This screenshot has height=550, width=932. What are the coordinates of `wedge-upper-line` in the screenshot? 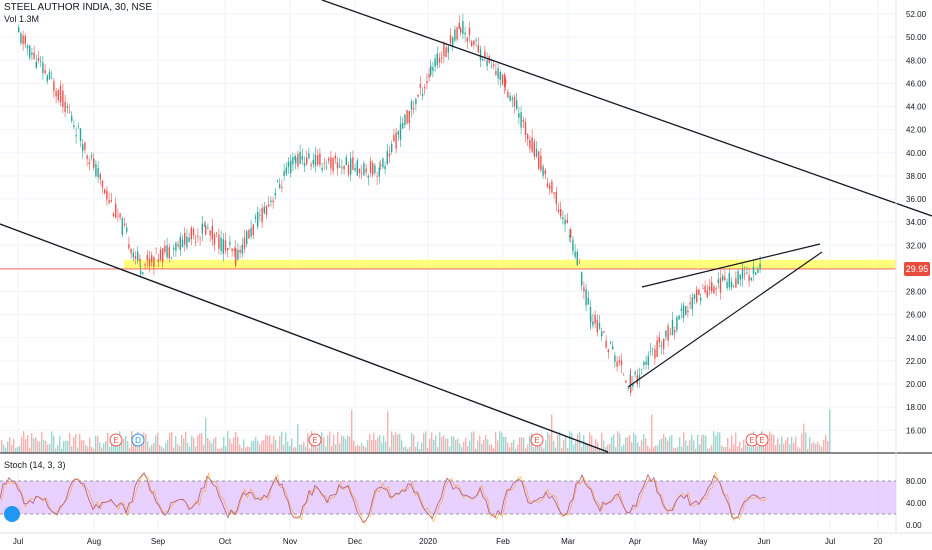 It's located at (731, 265).